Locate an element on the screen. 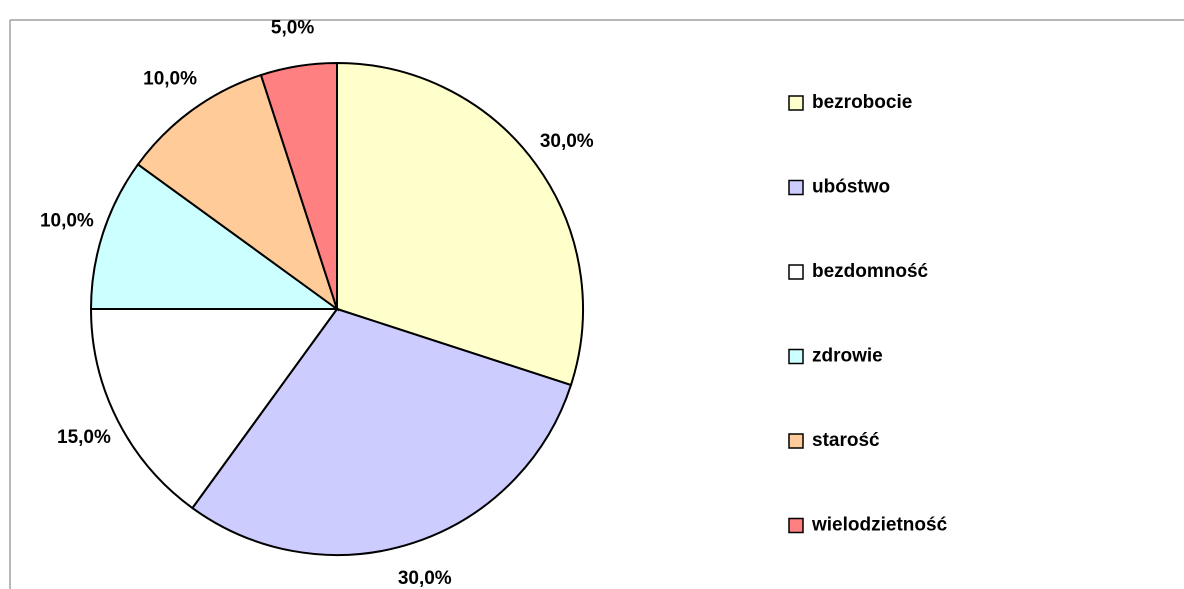 The height and width of the screenshot is (589, 1184). data-label: 15,0% is located at coordinates (84, 437).